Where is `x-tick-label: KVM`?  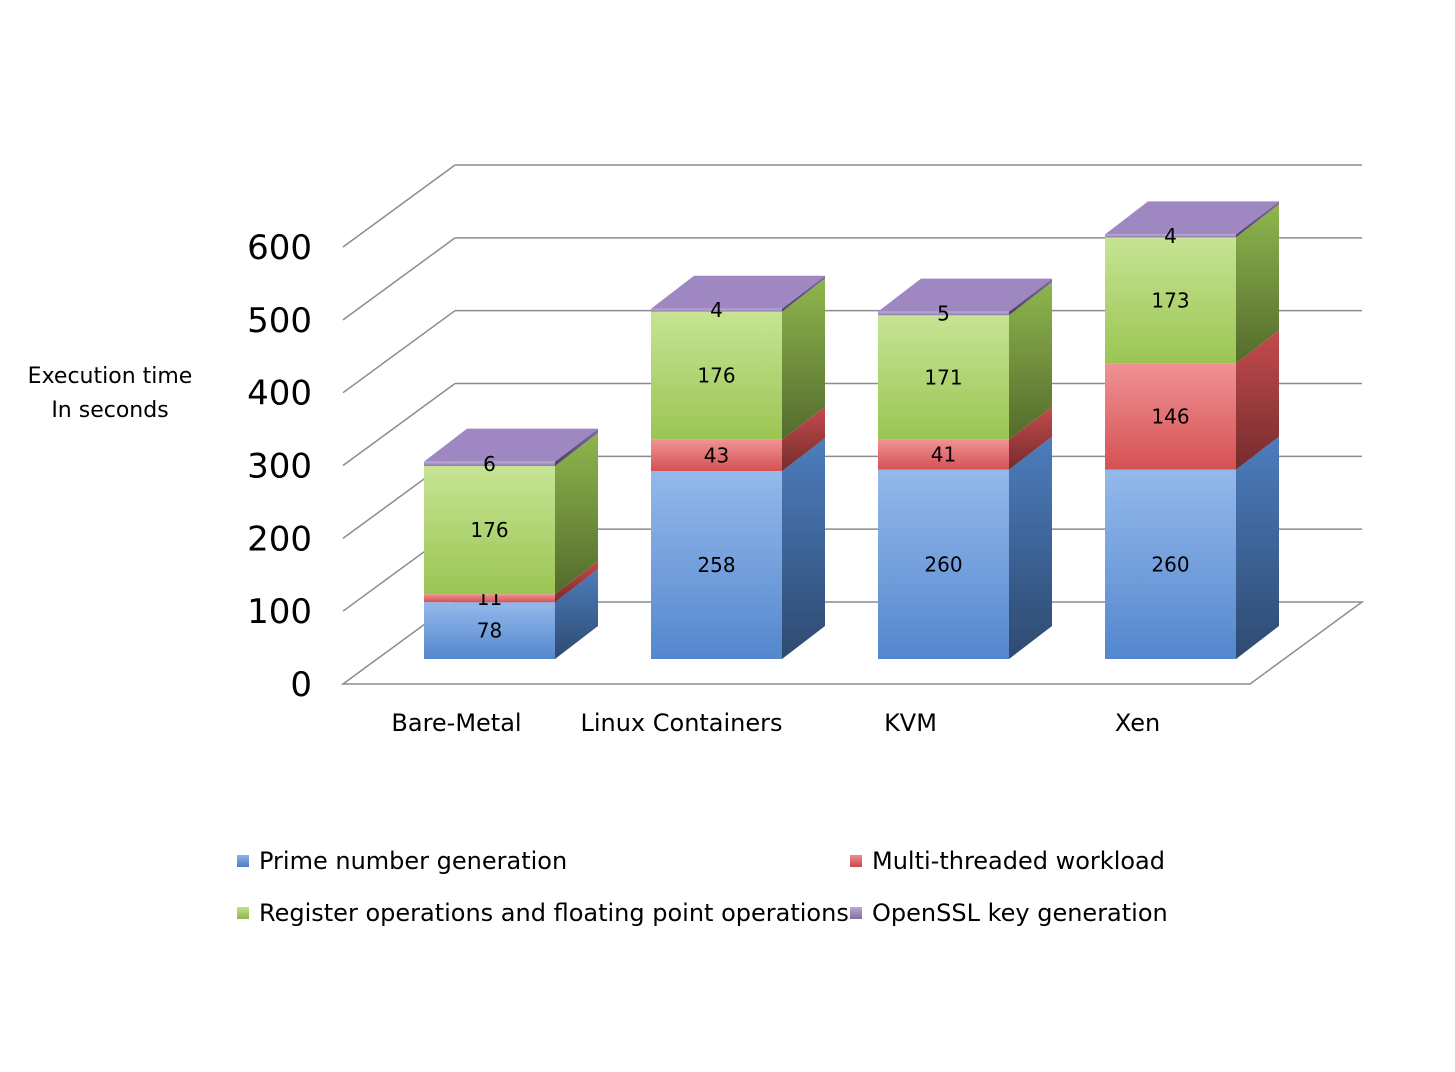 x-tick-label: KVM is located at coordinates (910, 723).